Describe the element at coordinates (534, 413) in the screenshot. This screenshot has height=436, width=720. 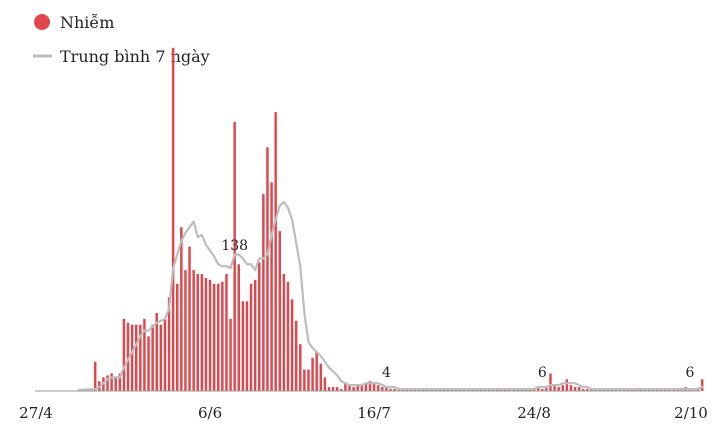
I see `x-tick-label: 24/8` at that location.